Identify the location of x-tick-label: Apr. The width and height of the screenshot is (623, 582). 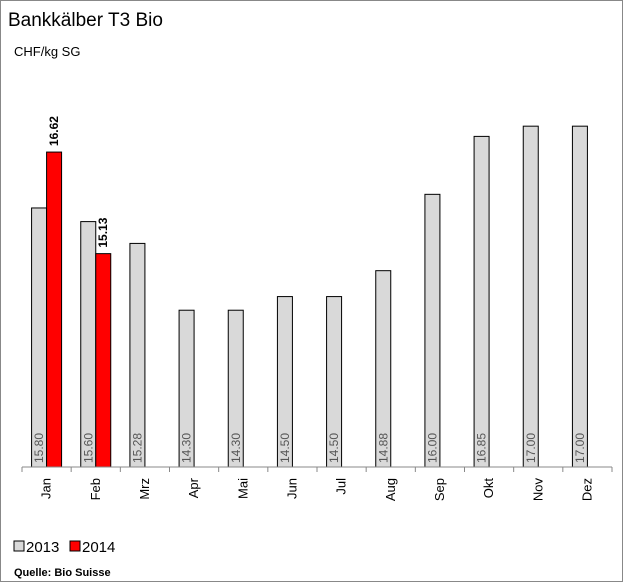
(193, 487).